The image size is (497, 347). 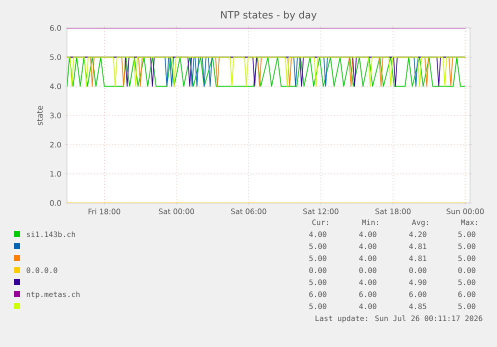 What do you see at coordinates (269, 15) in the screenshot?
I see `chart-title: NTP states - by day` at bounding box center [269, 15].